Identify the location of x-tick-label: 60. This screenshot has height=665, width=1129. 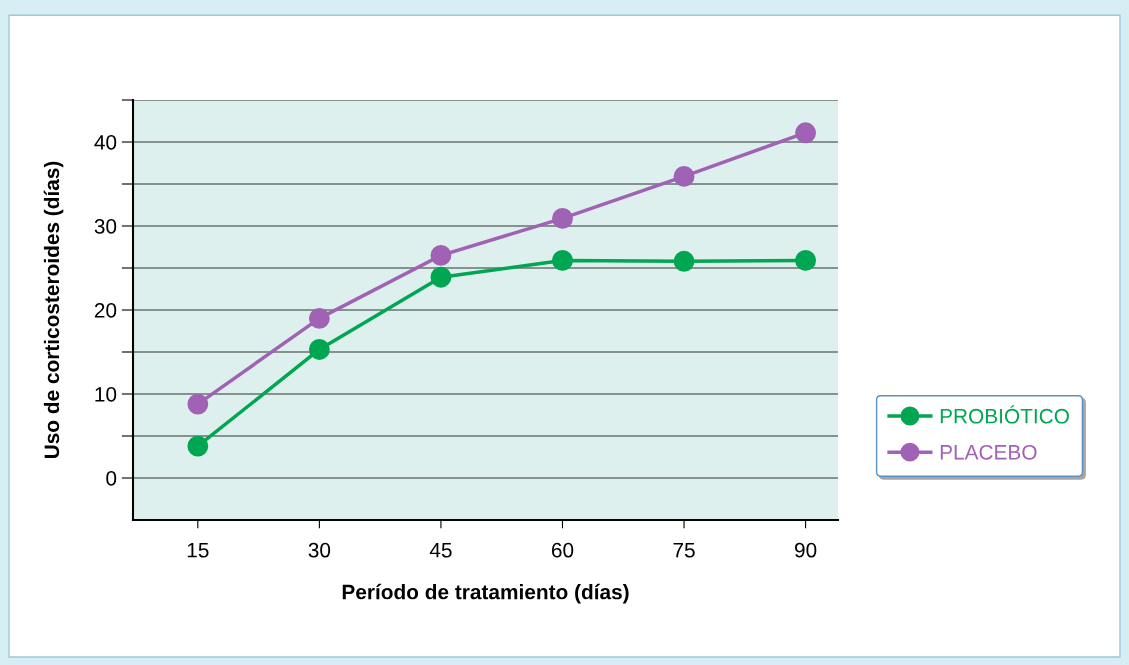
(562, 550).